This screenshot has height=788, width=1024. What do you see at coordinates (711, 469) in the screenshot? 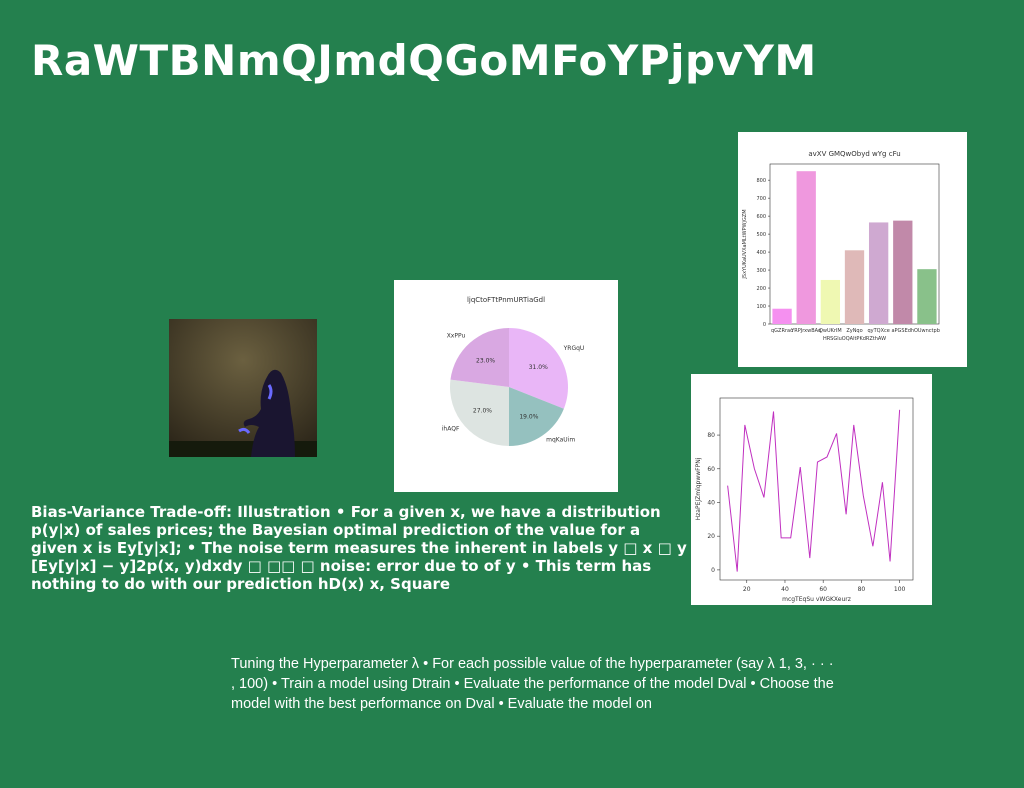
I see `y-tick-label: 60` at bounding box center [711, 469].